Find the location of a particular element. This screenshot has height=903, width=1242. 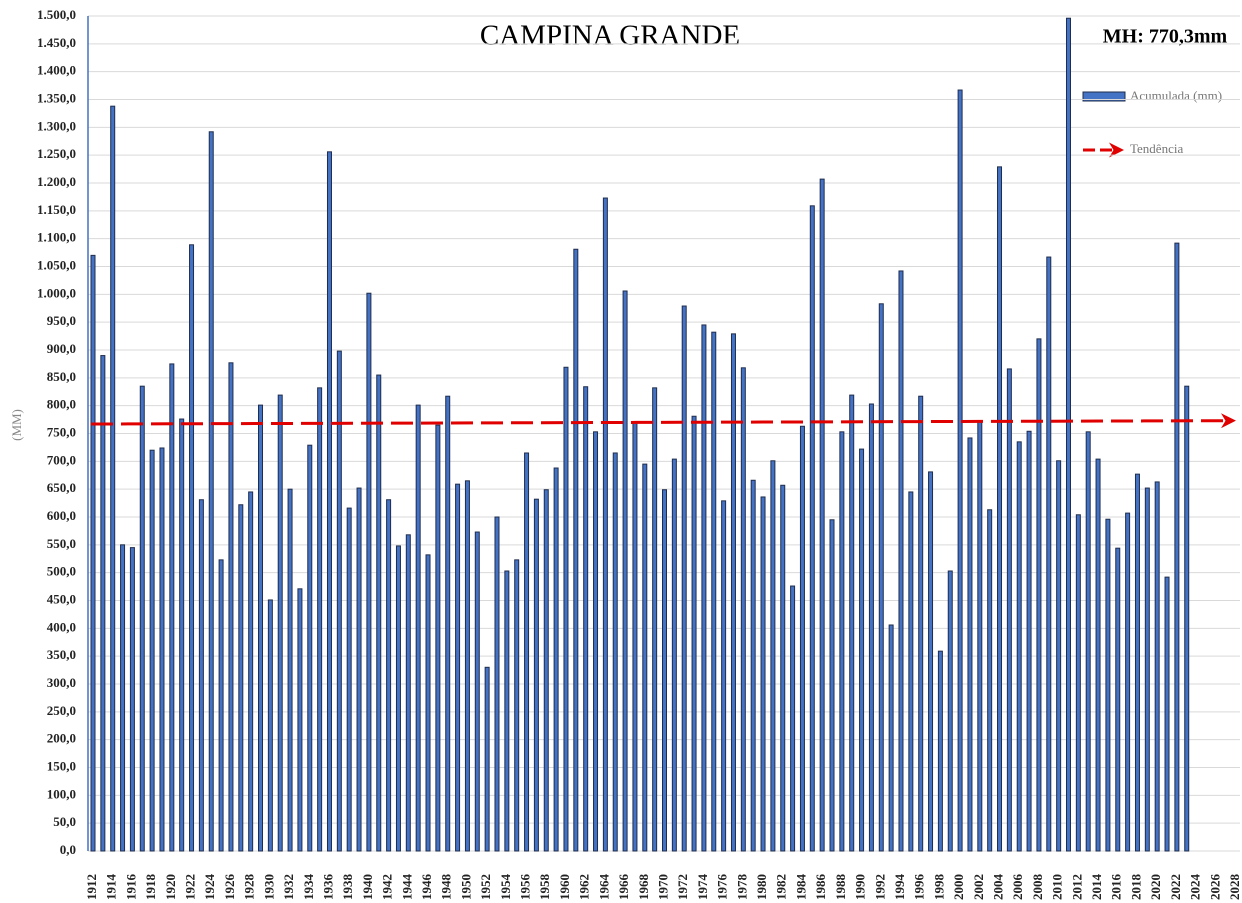

x-tick-label: 1914 is located at coordinates (111, 887).